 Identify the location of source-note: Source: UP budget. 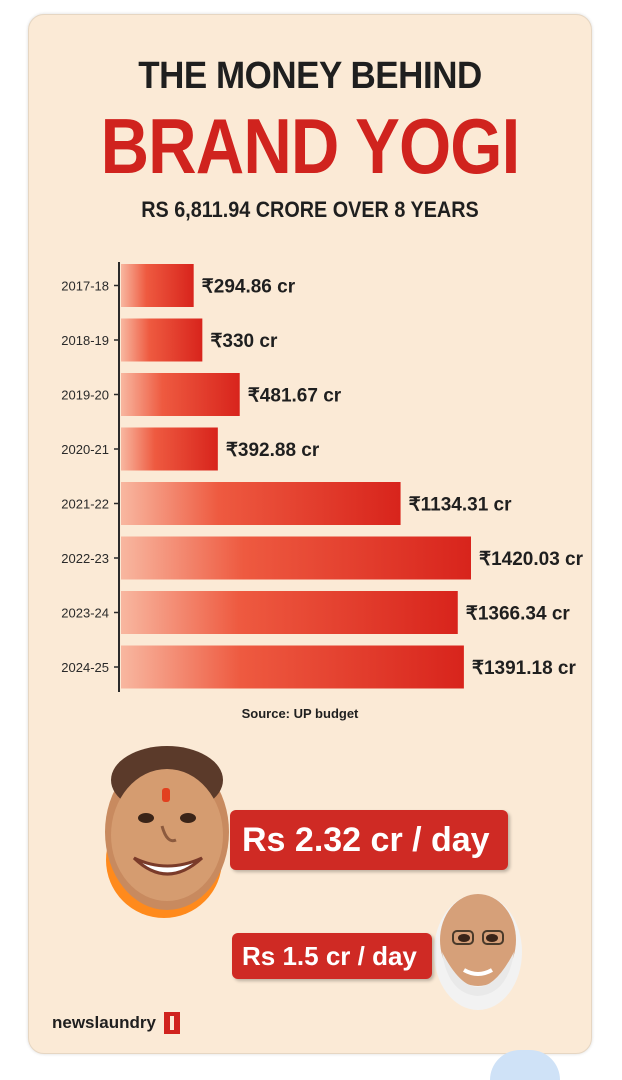
(300, 713).